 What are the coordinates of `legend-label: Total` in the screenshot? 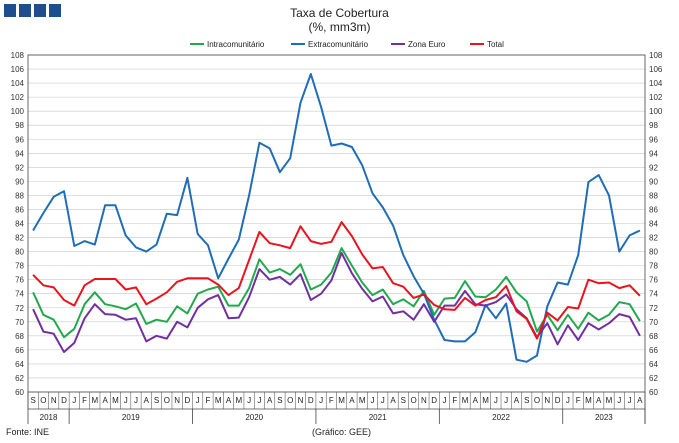 It's located at (495, 44).